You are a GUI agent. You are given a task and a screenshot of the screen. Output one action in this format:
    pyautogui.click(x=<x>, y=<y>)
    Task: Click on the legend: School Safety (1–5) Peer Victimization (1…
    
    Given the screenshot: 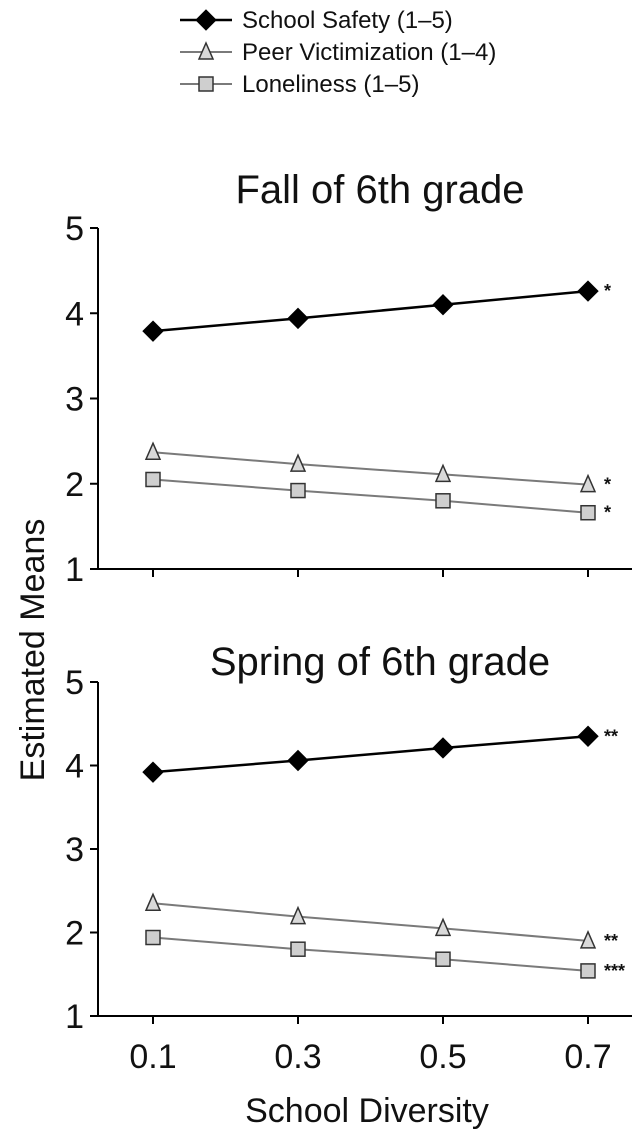 What is the action you would take?
    pyautogui.click(x=338, y=52)
    